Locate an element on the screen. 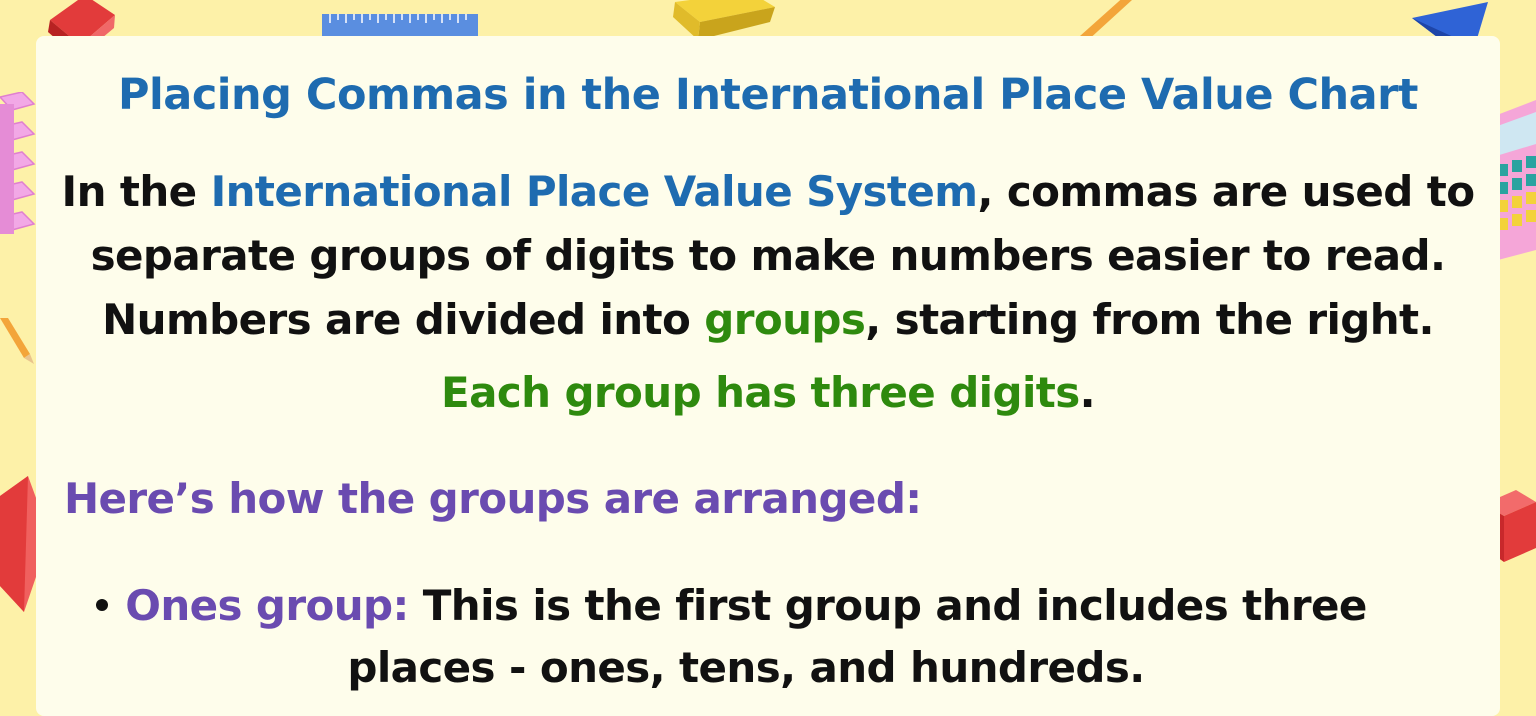 This screenshot has width=1536, height=716. intro-text: In the is located at coordinates (136, 191).